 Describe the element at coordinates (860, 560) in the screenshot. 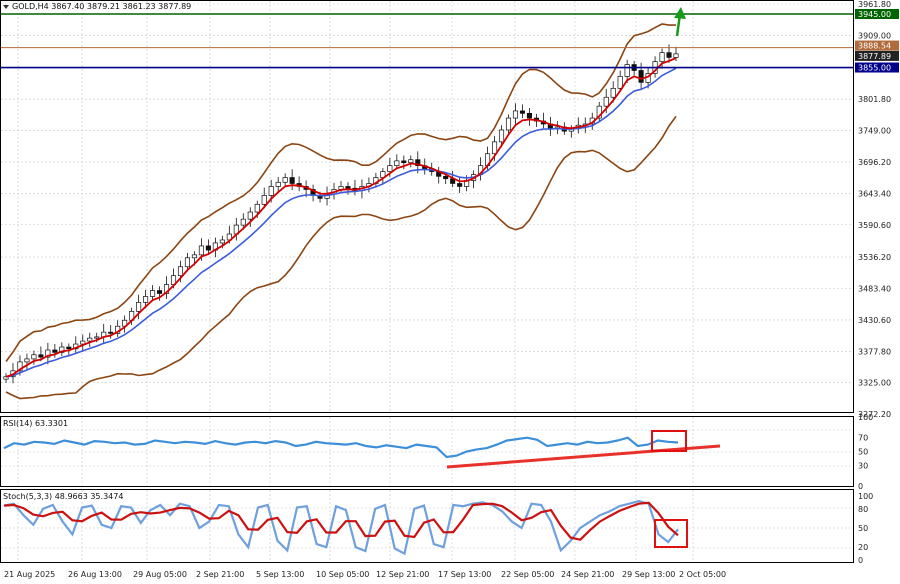

I see `stoch-level-label: 0` at that location.